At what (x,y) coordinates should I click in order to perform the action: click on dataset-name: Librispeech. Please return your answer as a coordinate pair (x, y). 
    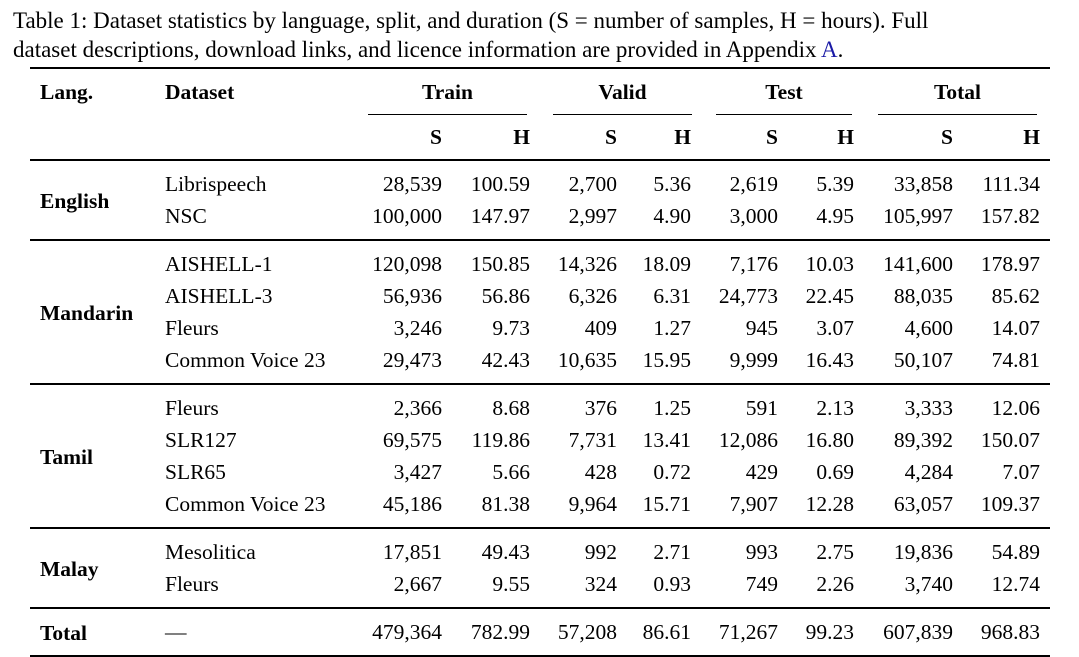
    Looking at the image, I should click on (216, 184).